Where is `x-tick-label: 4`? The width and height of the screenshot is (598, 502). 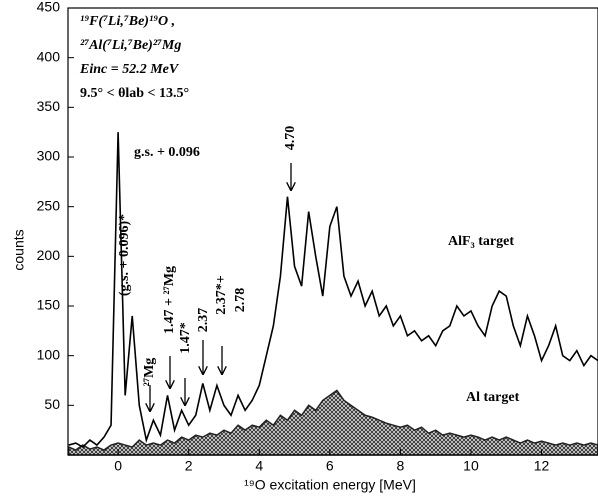
x-tick-label: 4 is located at coordinates (259, 466).